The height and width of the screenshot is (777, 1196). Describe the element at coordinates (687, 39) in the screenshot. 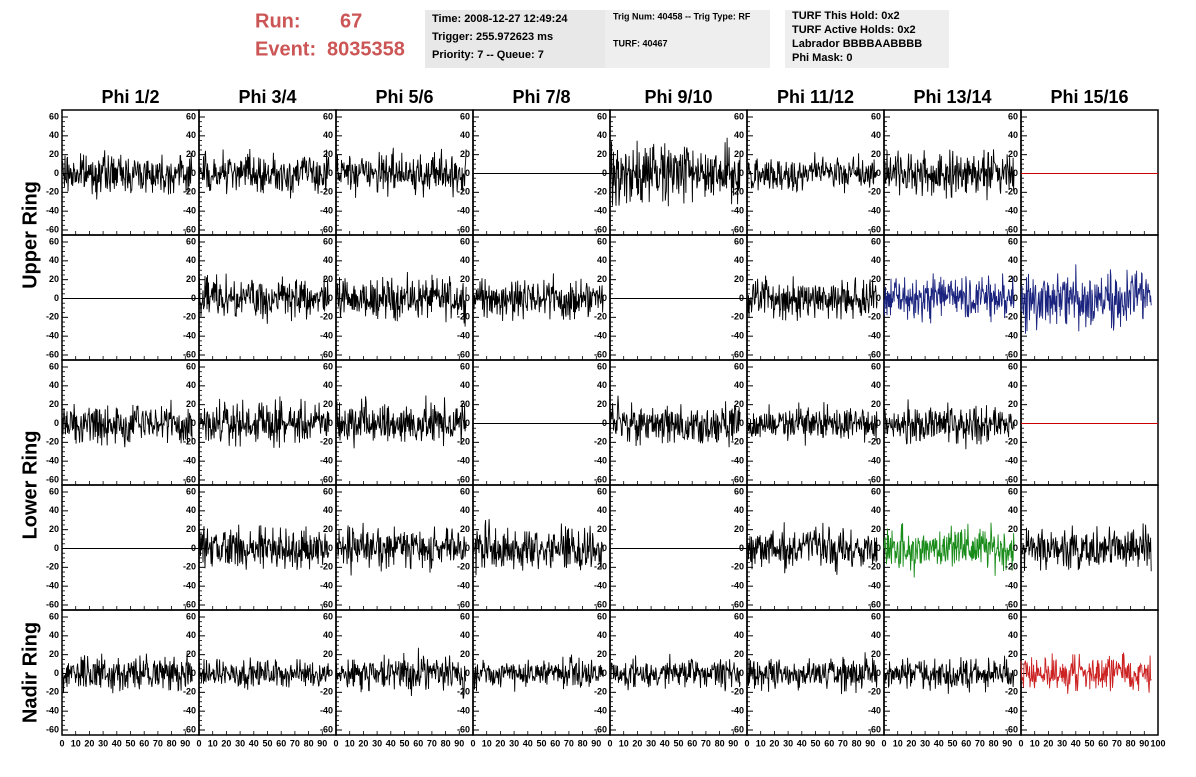

I see `info-box` at that location.